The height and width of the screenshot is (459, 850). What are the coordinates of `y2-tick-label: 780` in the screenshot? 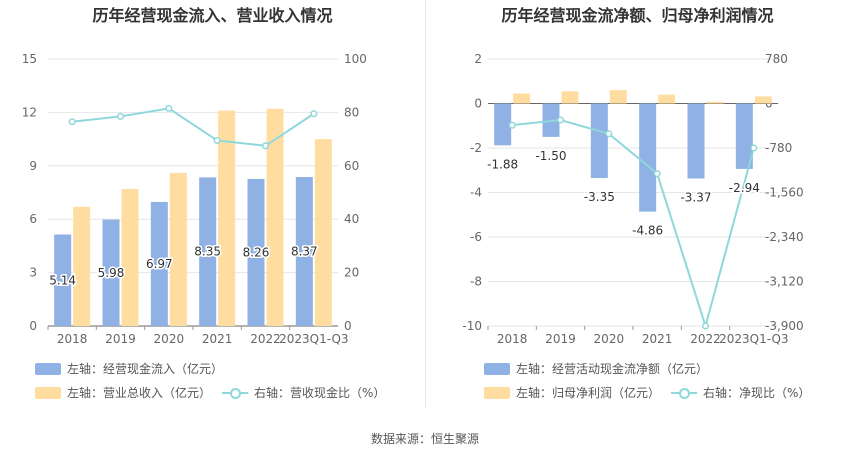 It's located at (776, 59).